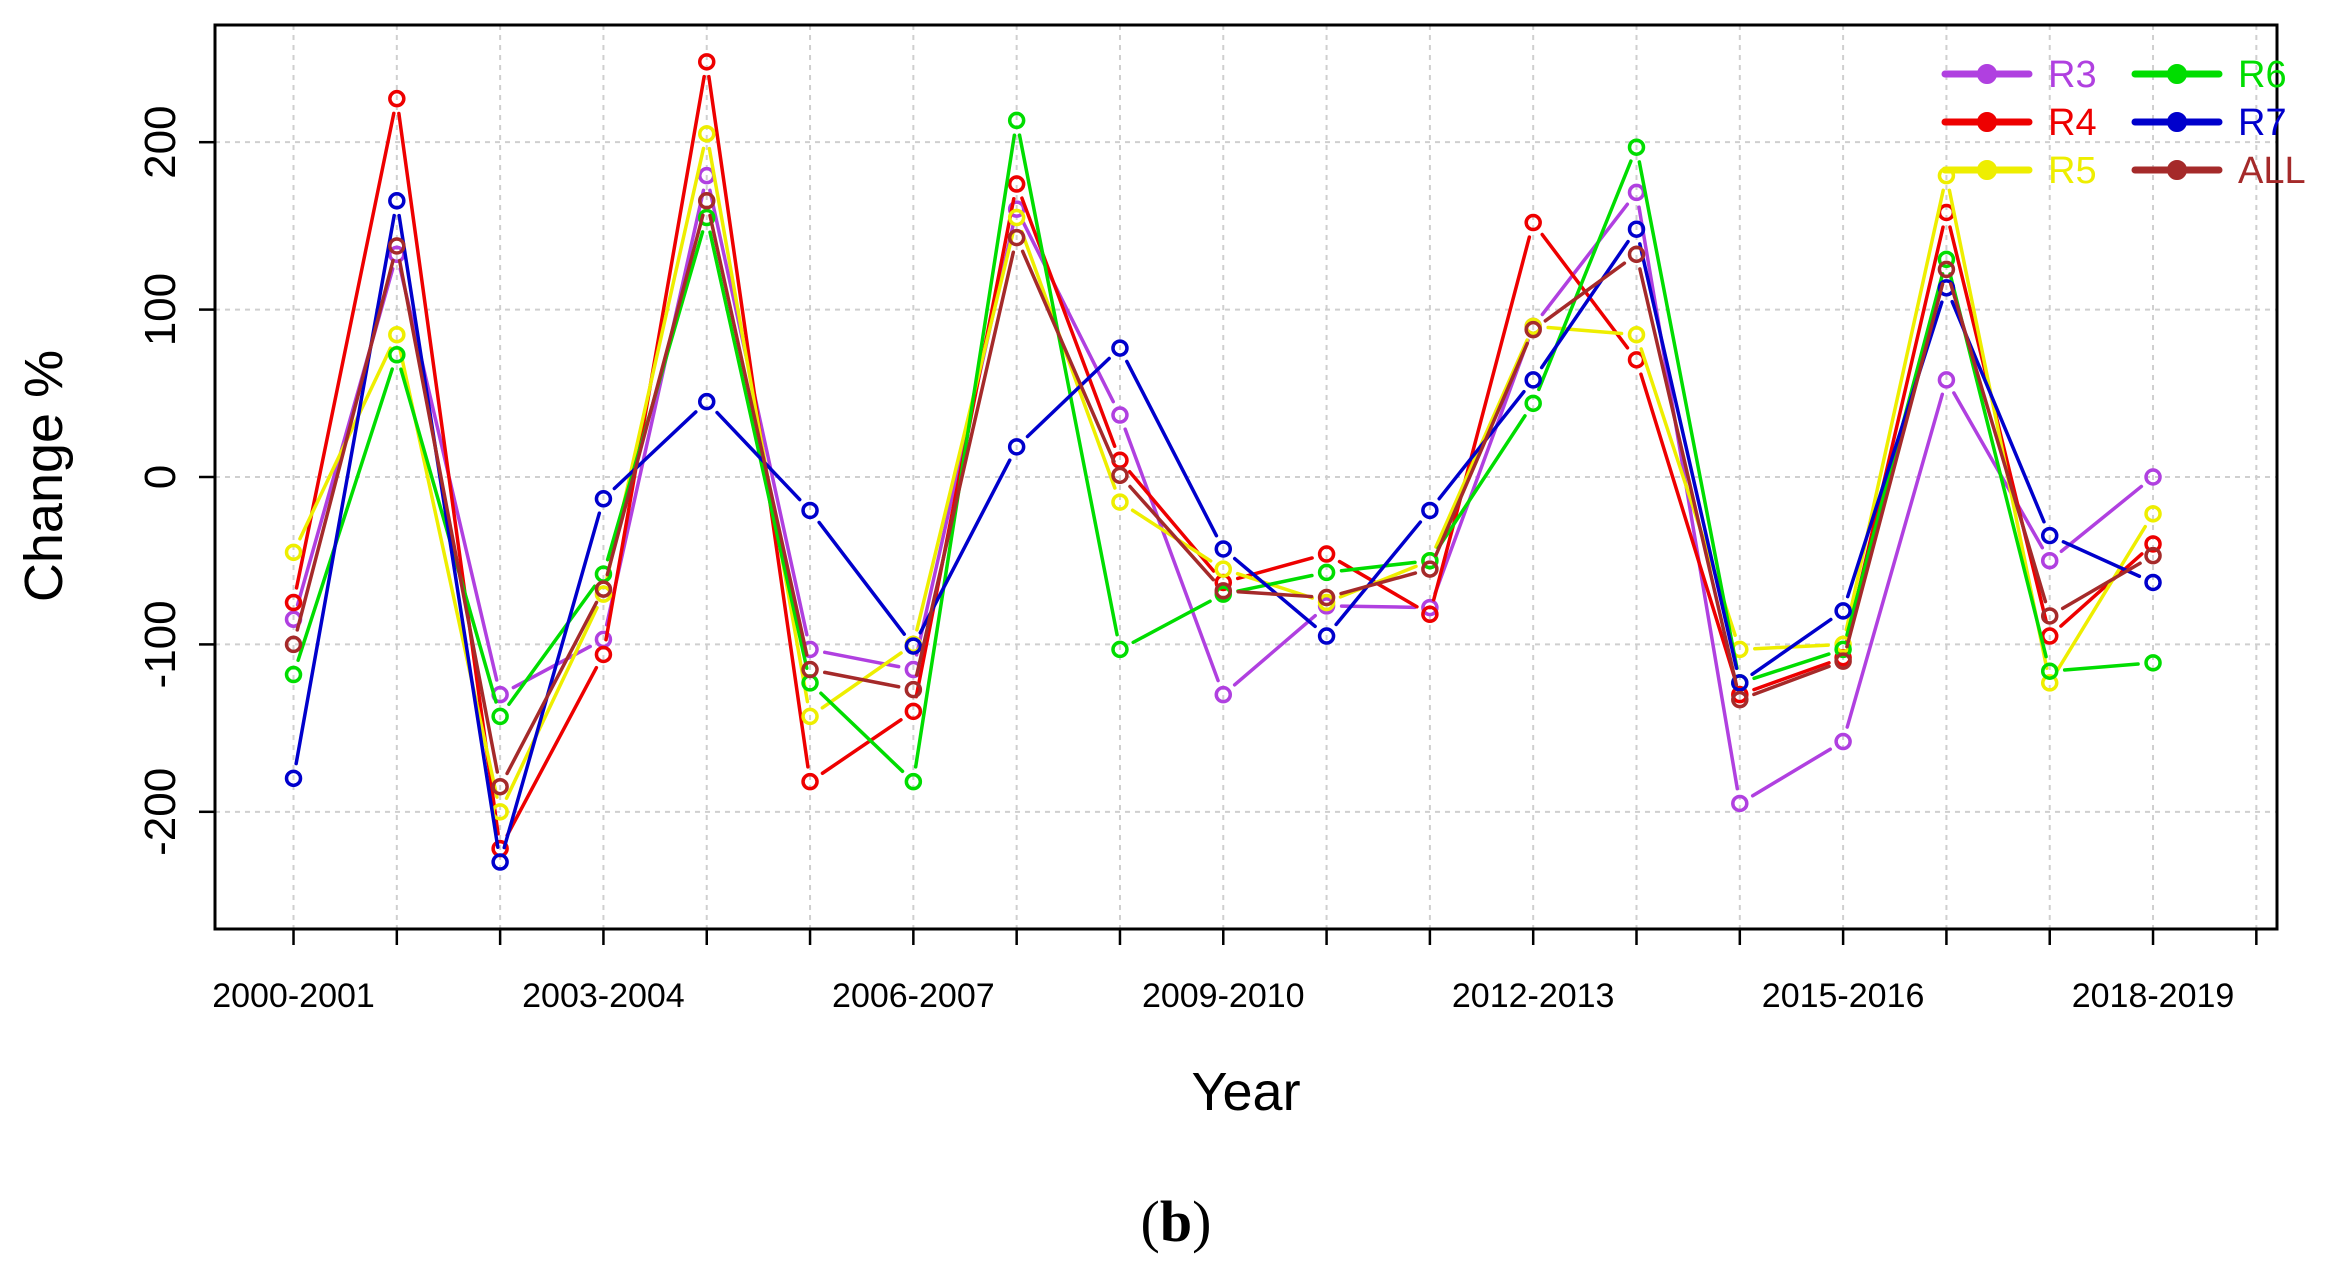  What do you see at coordinates (2123, 123) in the screenshot?
I see `legend: R3 R4 R5 R6 R7 ALL` at bounding box center [2123, 123].